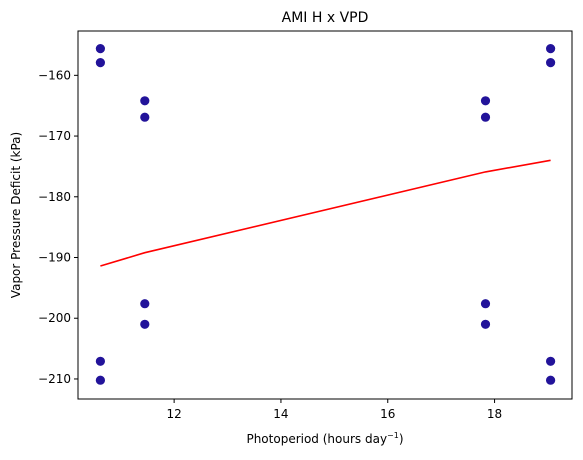  Describe the element at coordinates (324, 438) in the screenshot. I see `x-axis-label: Photoperiod (hours day−1)` at that location.